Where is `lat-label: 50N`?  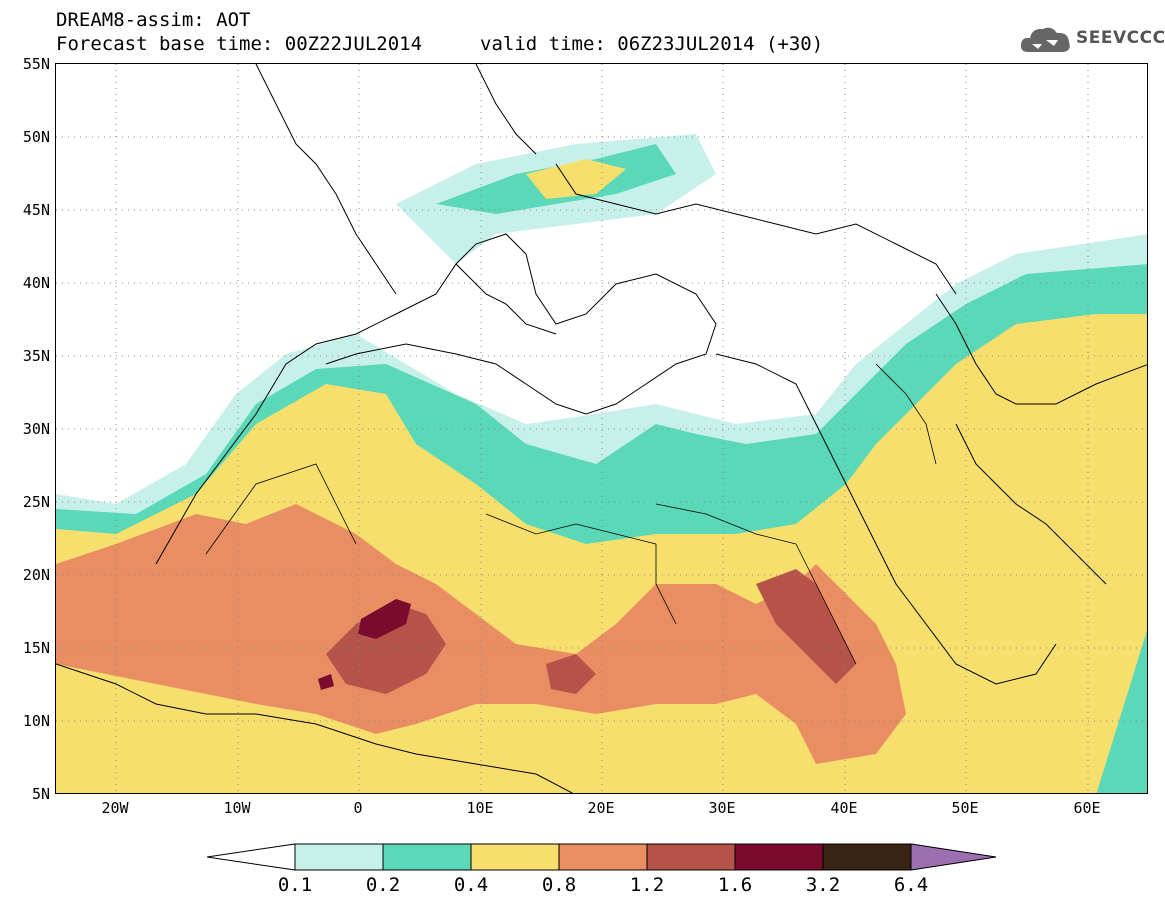
lat-label: 50N is located at coordinates (36, 137).